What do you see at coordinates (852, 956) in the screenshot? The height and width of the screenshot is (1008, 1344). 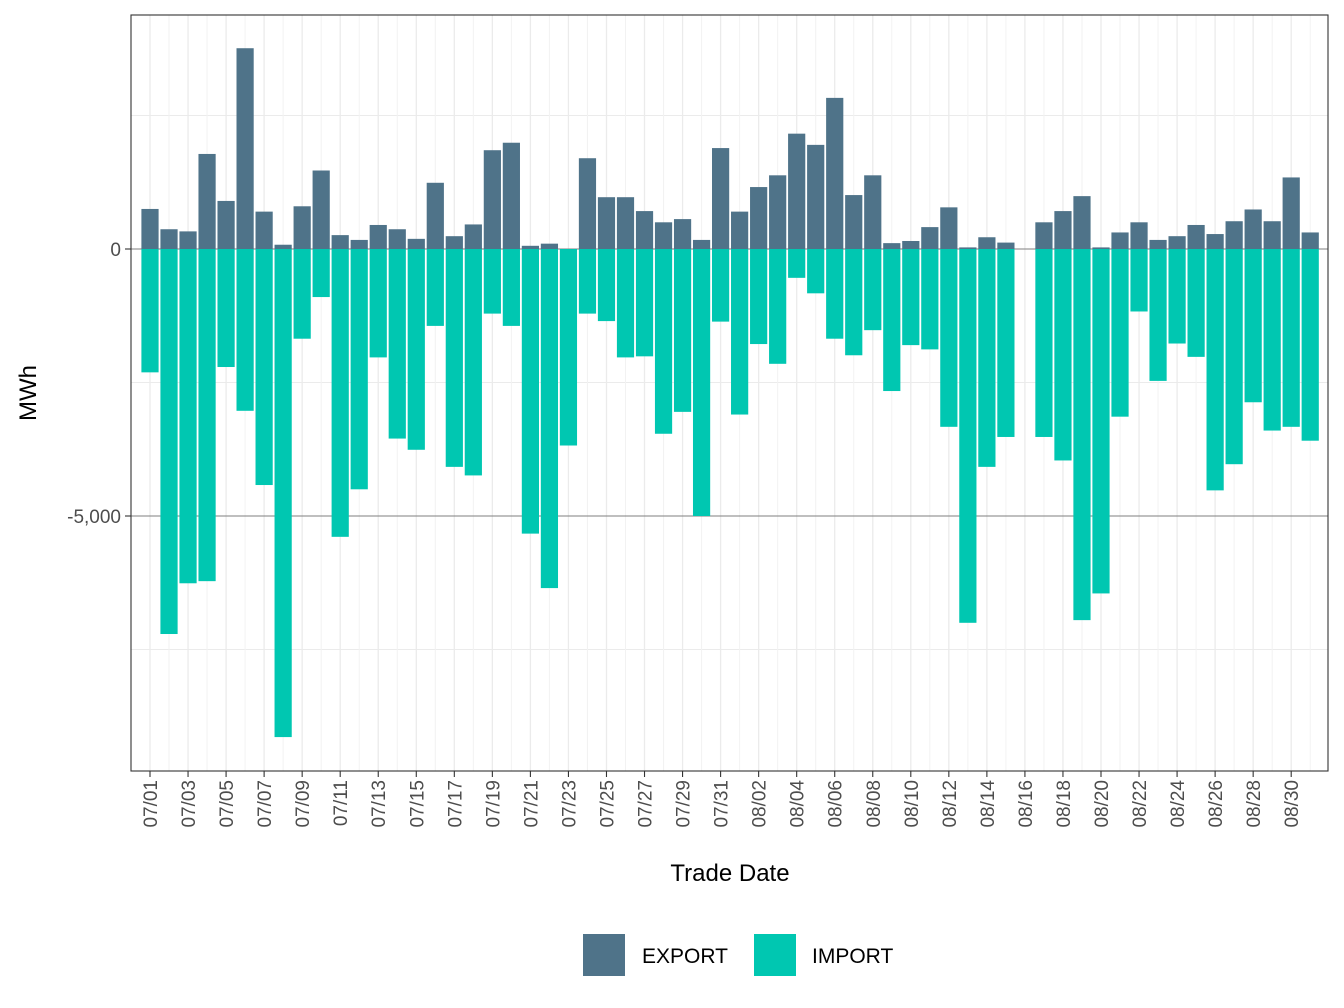 I see `legend-label-import: IMPORT` at bounding box center [852, 956].